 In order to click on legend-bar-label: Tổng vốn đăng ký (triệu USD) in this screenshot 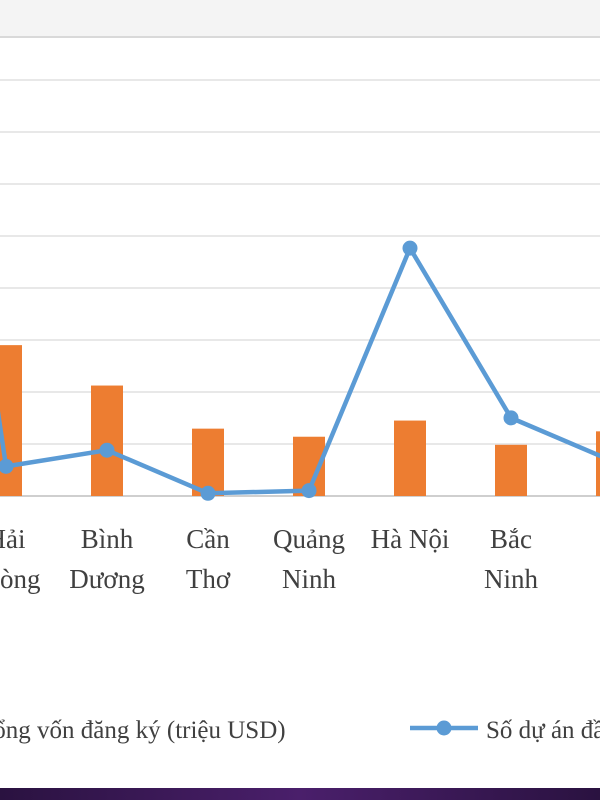, I will do `click(143, 730)`.